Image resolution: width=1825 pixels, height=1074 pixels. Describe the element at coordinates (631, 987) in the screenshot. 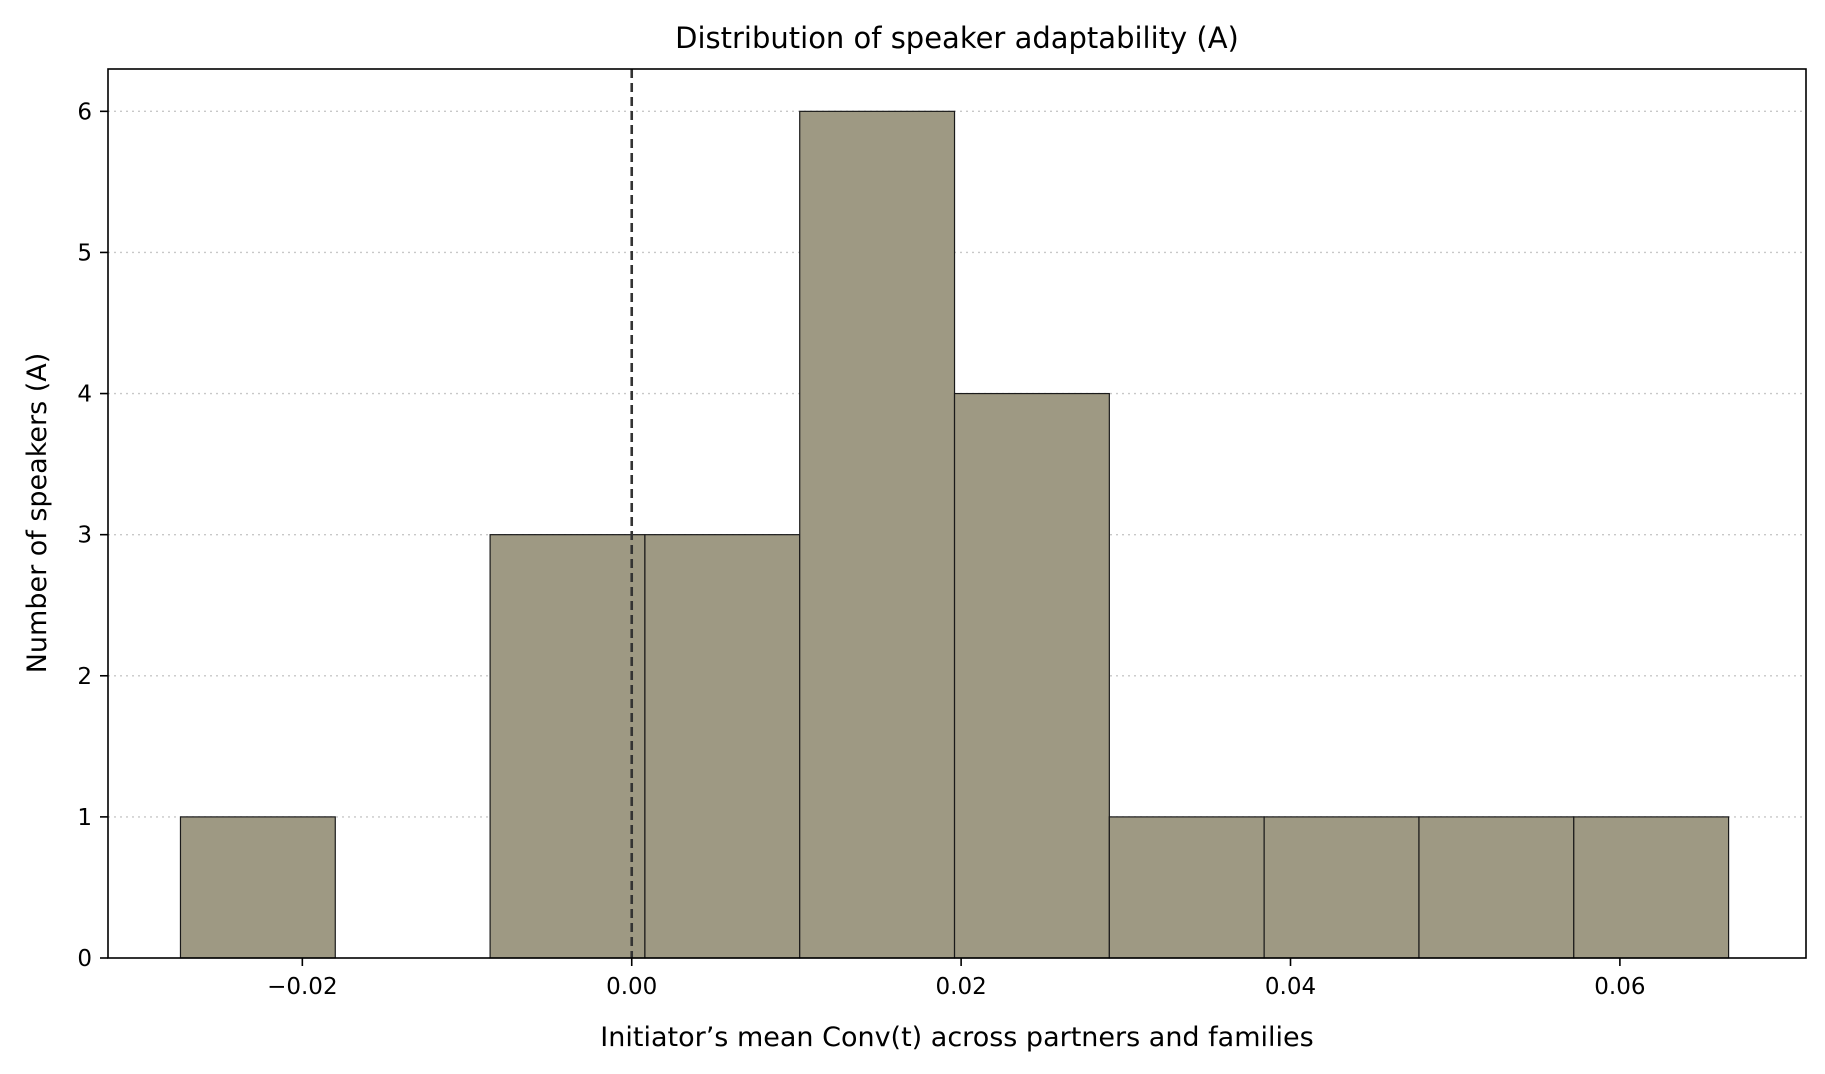

I see `x-tick-label-1: 0.00` at that location.